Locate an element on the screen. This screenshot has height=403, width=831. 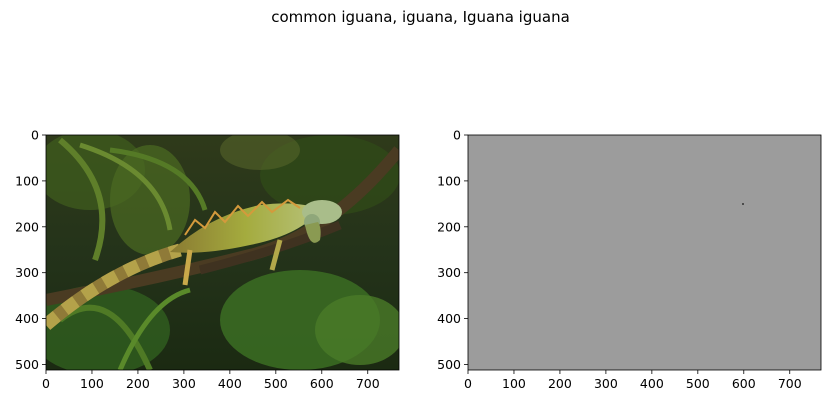
gray-y-ticks: 0 100 200 300 400 500 is located at coordinates (452, 250).